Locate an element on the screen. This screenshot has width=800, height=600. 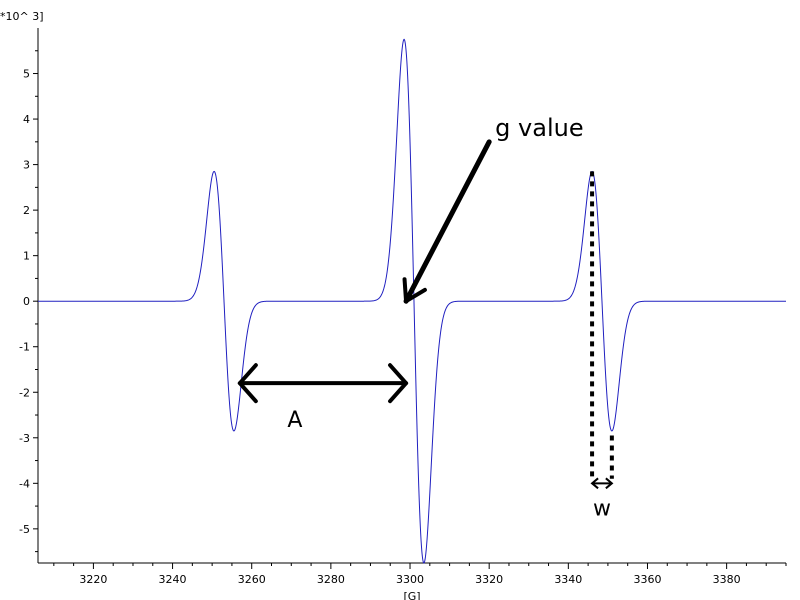
x-axis-label: [G] is located at coordinates (411, 595).